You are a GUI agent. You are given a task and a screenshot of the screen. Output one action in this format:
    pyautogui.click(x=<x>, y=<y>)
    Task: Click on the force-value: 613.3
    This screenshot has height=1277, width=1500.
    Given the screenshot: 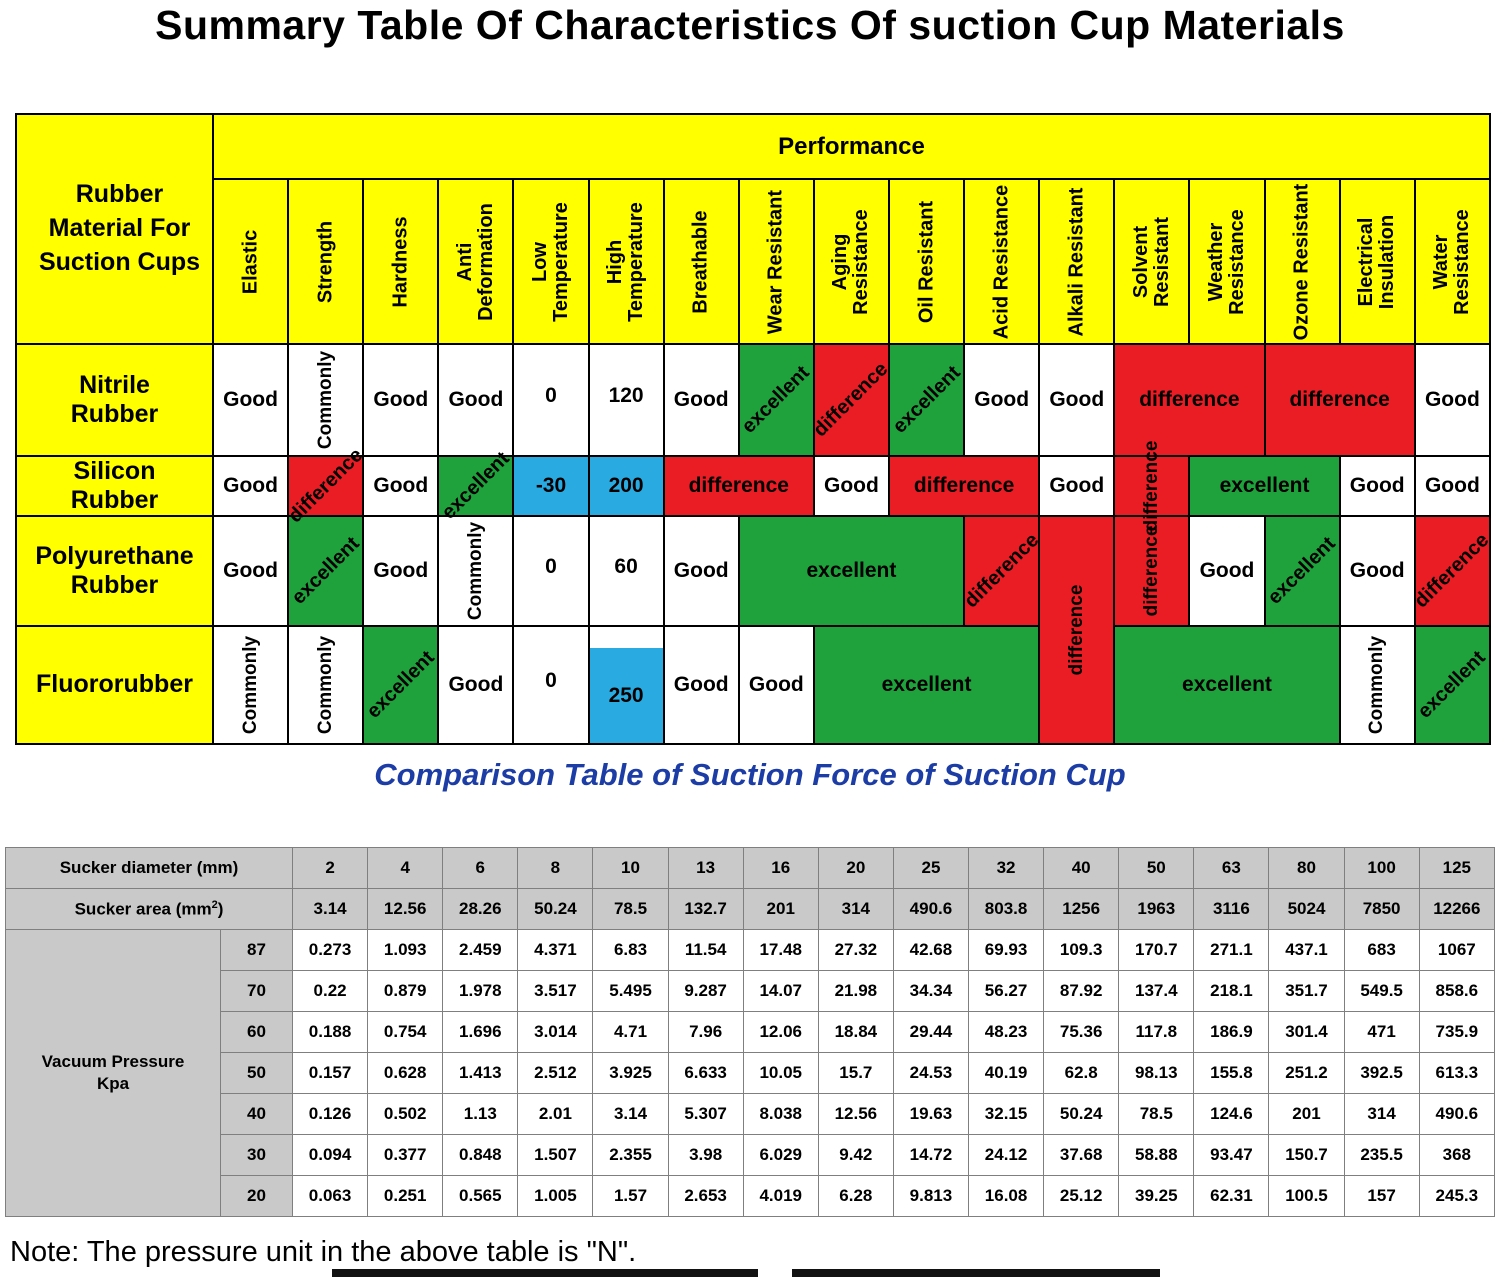 What is the action you would take?
    pyautogui.click(x=1457, y=1073)
    